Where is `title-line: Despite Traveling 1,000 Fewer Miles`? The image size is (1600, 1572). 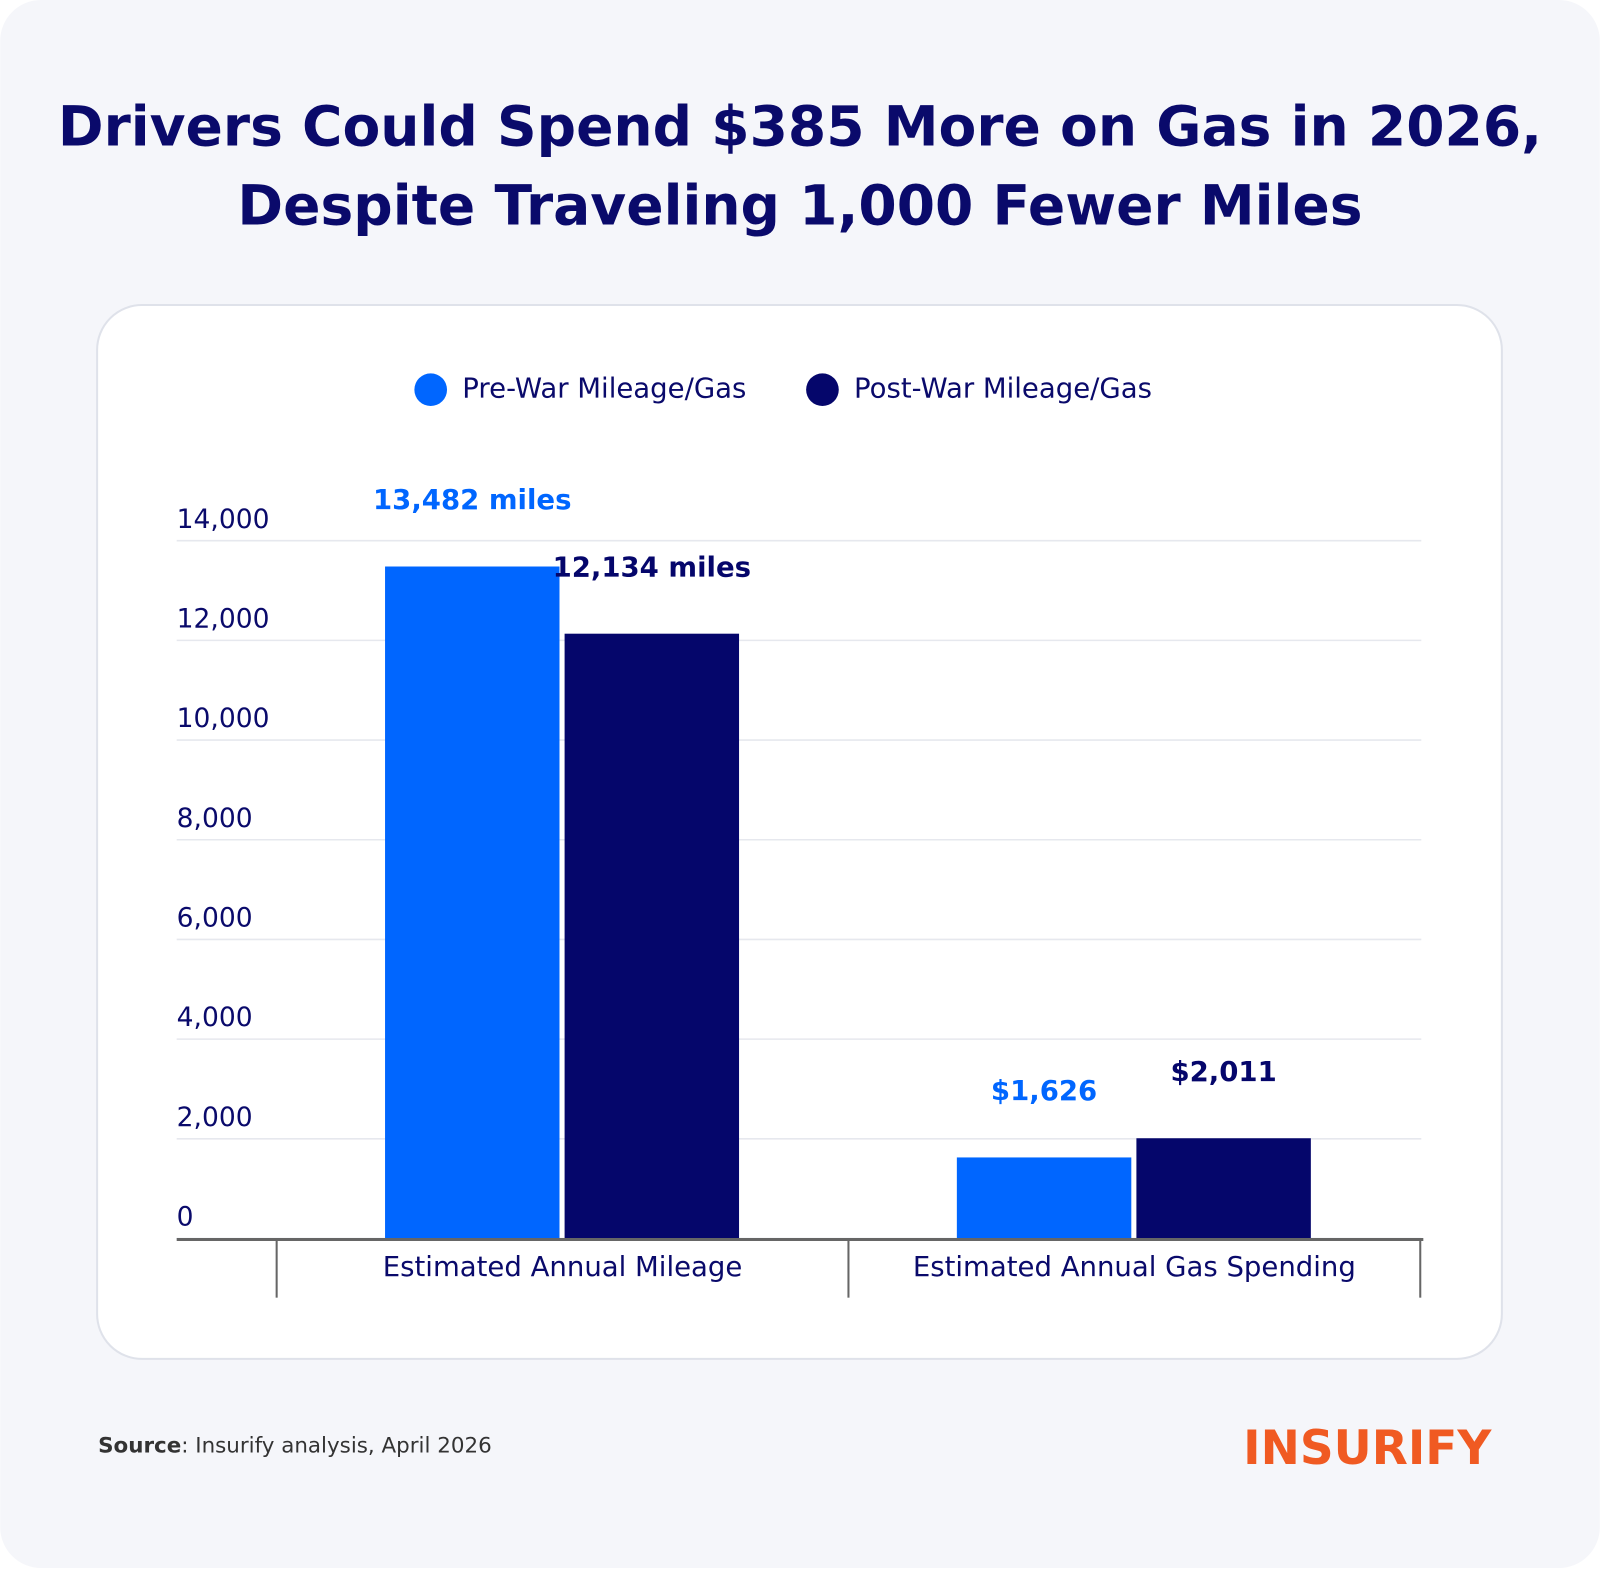 title-line: Despite Traveling 1,000 Fewer Miles is located at coordinates (799, 205).